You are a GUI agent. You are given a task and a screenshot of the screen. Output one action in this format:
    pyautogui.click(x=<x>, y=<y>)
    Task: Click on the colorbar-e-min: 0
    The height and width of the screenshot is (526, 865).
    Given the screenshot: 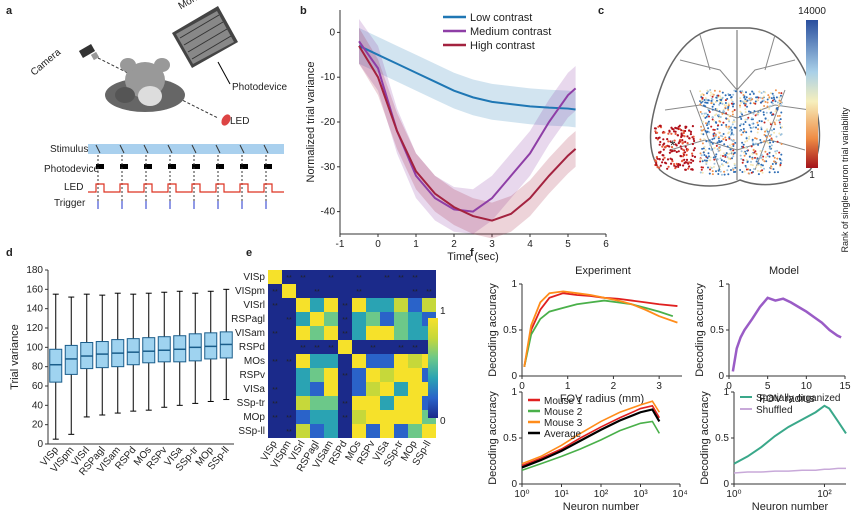 What is the action you would take?
    pyautogui.click(x=443, y=421)
    